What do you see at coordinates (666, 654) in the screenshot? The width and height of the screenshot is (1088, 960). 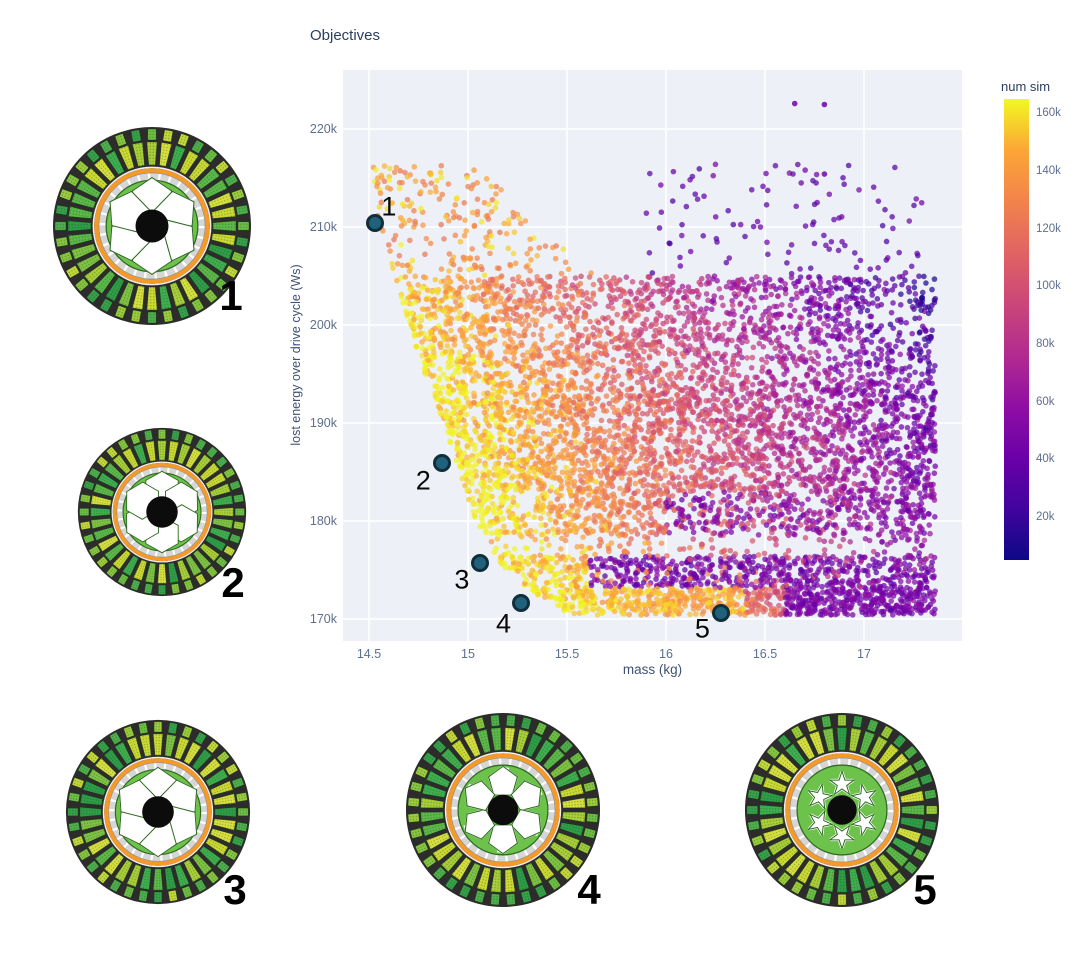 I see `x-tick-label: 16` at bounding box center [666, 654].